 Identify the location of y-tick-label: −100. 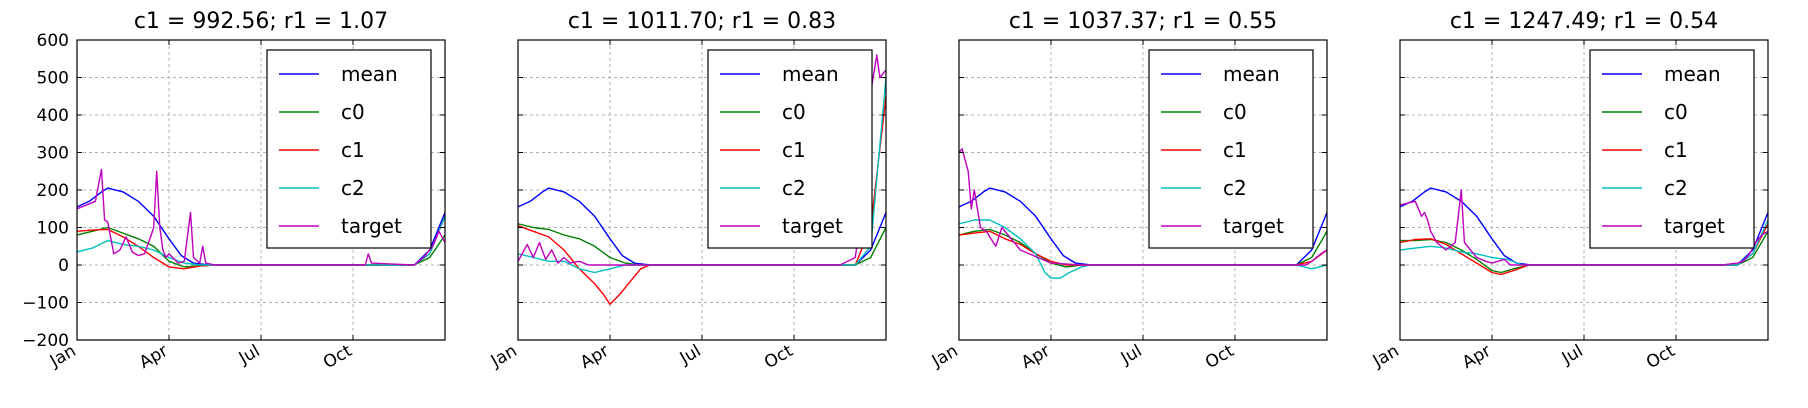
(45, 304).